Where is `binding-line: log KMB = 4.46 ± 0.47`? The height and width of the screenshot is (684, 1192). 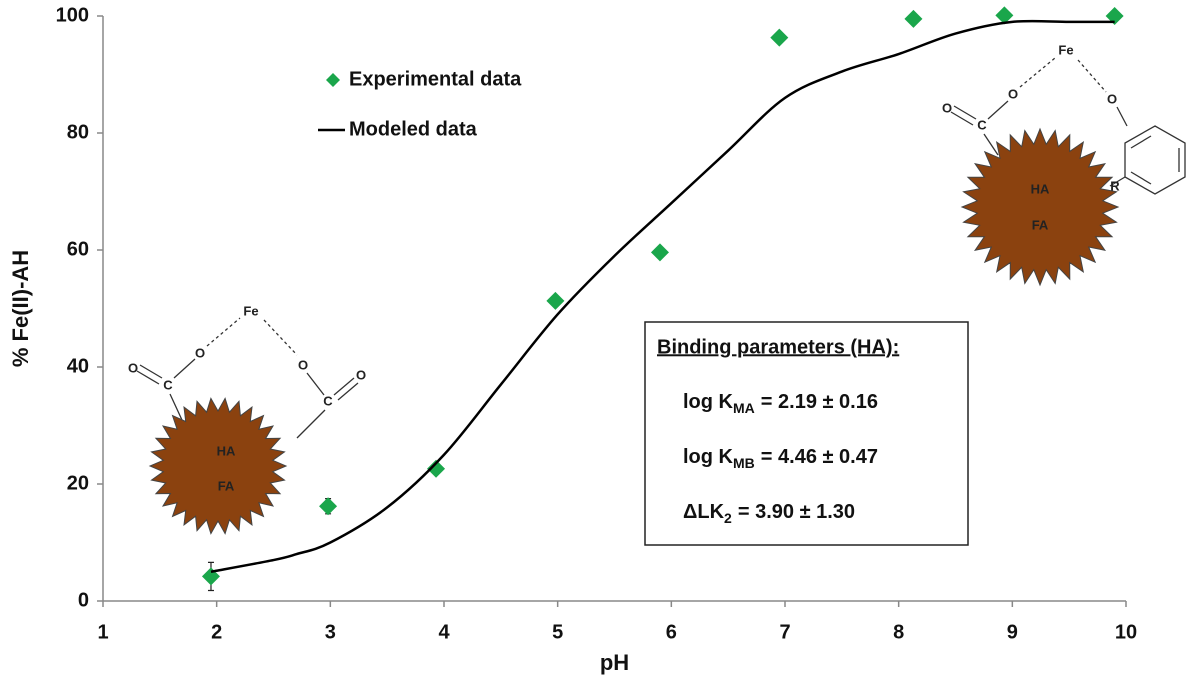
binding-line: log KMB = 4.46 ± 0.47 is located at coordinates (780, 458).